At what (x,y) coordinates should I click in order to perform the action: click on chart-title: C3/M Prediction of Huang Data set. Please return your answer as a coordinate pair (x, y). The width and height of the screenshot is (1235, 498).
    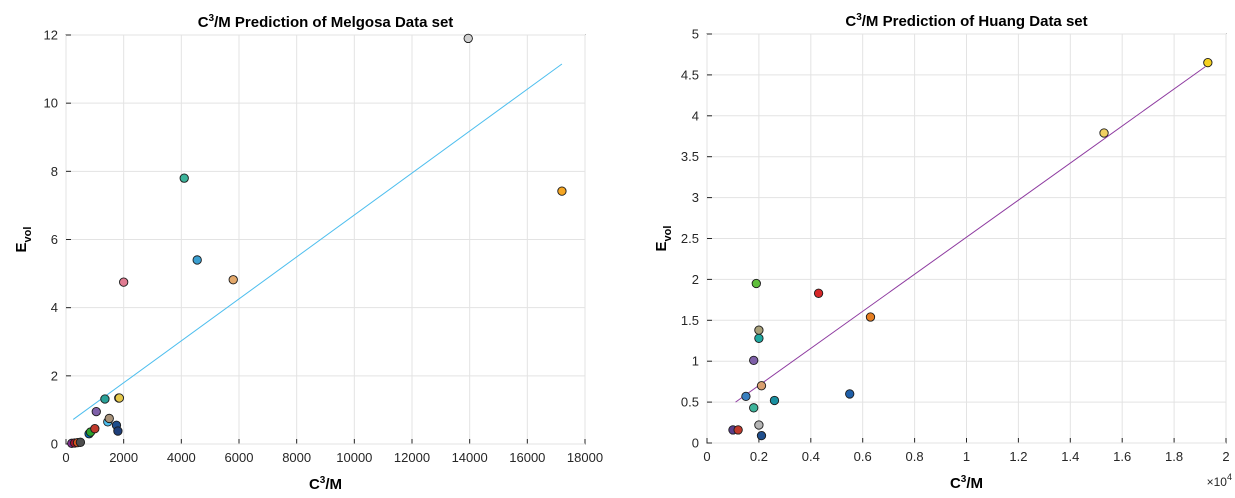
    Looking at the image, I should click on (966, 21).